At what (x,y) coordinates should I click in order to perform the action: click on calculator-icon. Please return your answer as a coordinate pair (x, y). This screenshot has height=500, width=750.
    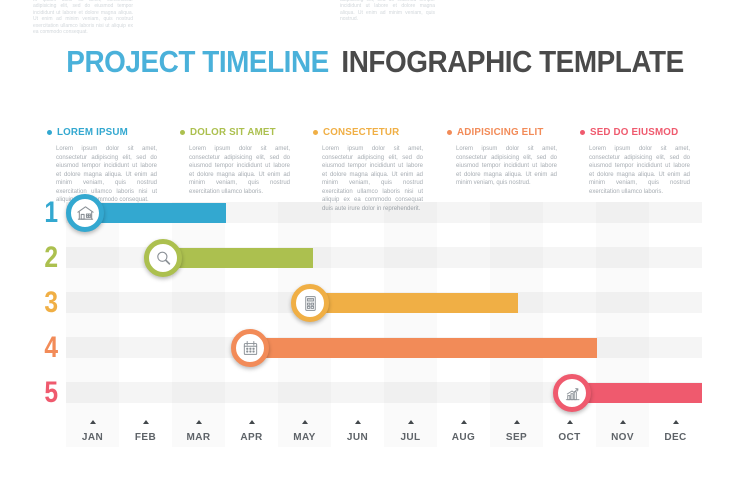
    Looking at the image, I should click on (310, 303).